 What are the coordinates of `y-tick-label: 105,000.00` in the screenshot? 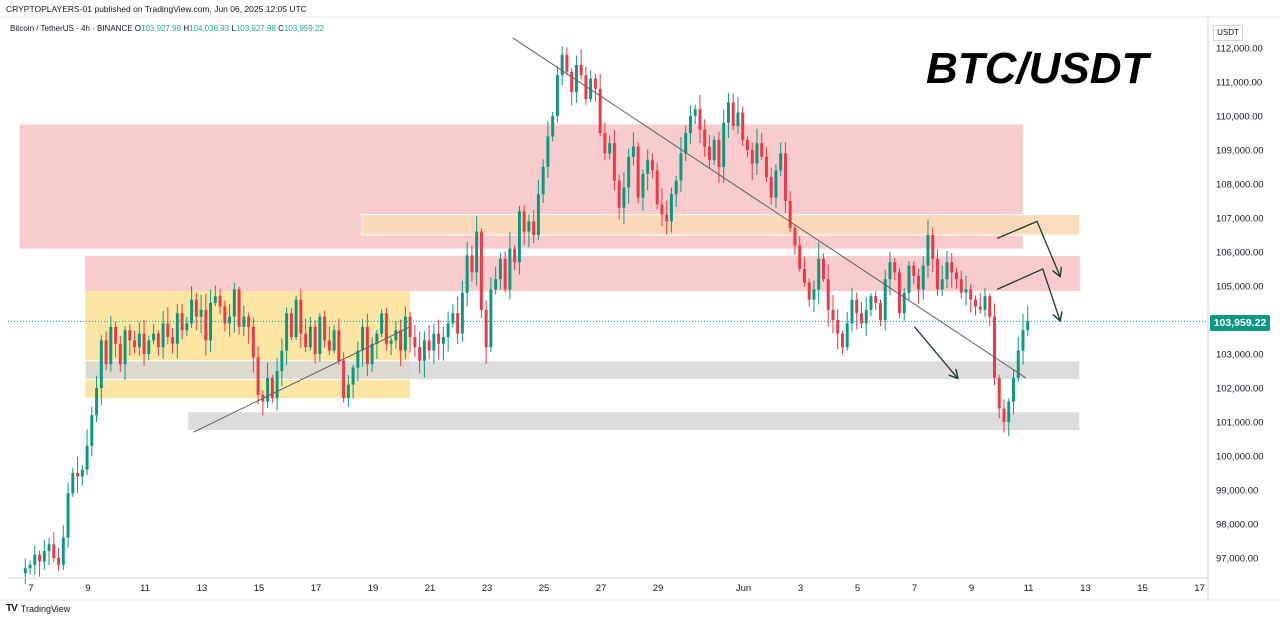 It's located at (1240, 287).